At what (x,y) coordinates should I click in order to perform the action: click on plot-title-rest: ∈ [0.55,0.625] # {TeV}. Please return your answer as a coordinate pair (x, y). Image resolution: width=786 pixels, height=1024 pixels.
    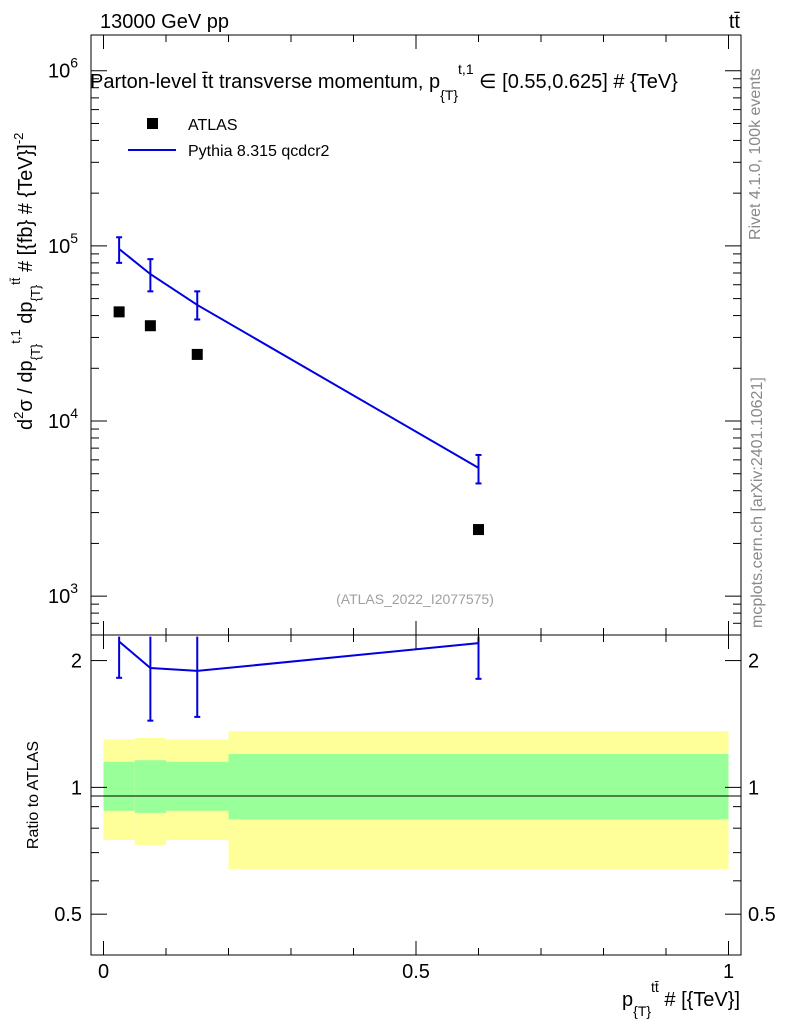
    Looking at the image, I should click on (576, 82).